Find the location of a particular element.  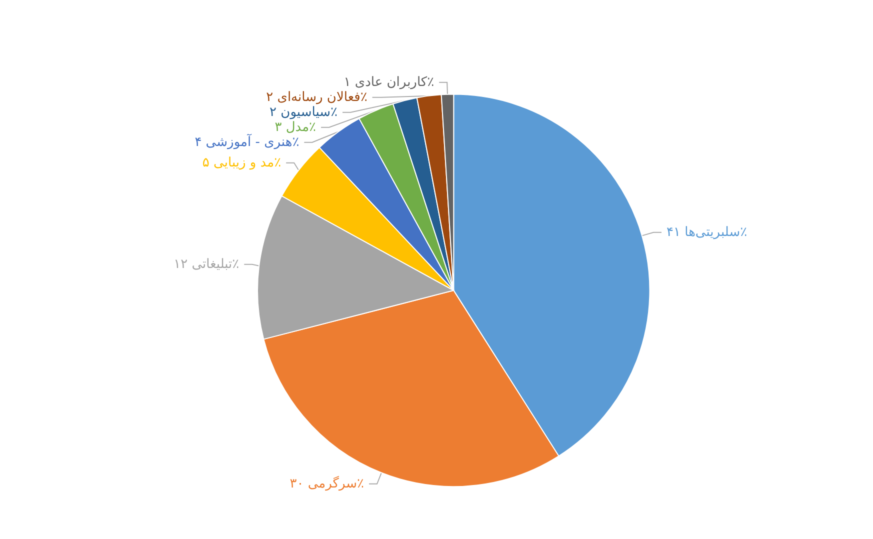

slice-label: کاربران عادی ۱٪ is located at coordinates (389, 82).